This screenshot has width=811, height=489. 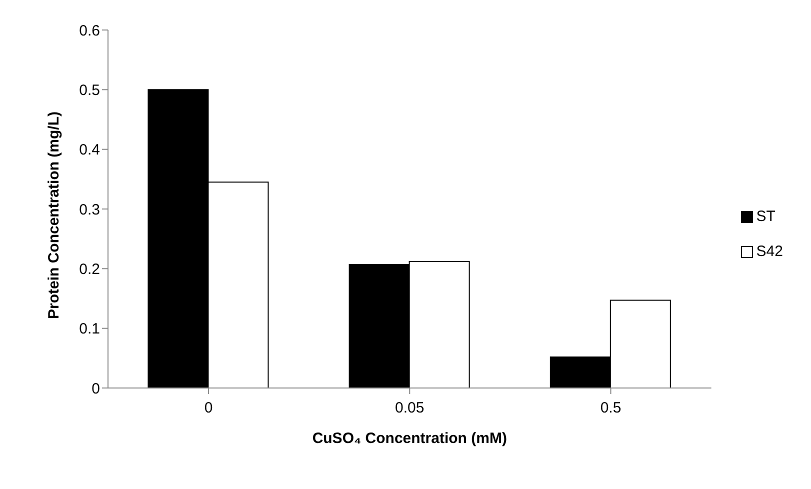 What do you see at coordinates (89, 90) in the screenshot?
I see `y-tick-label: 0.5` at bounding box center [89, 90].